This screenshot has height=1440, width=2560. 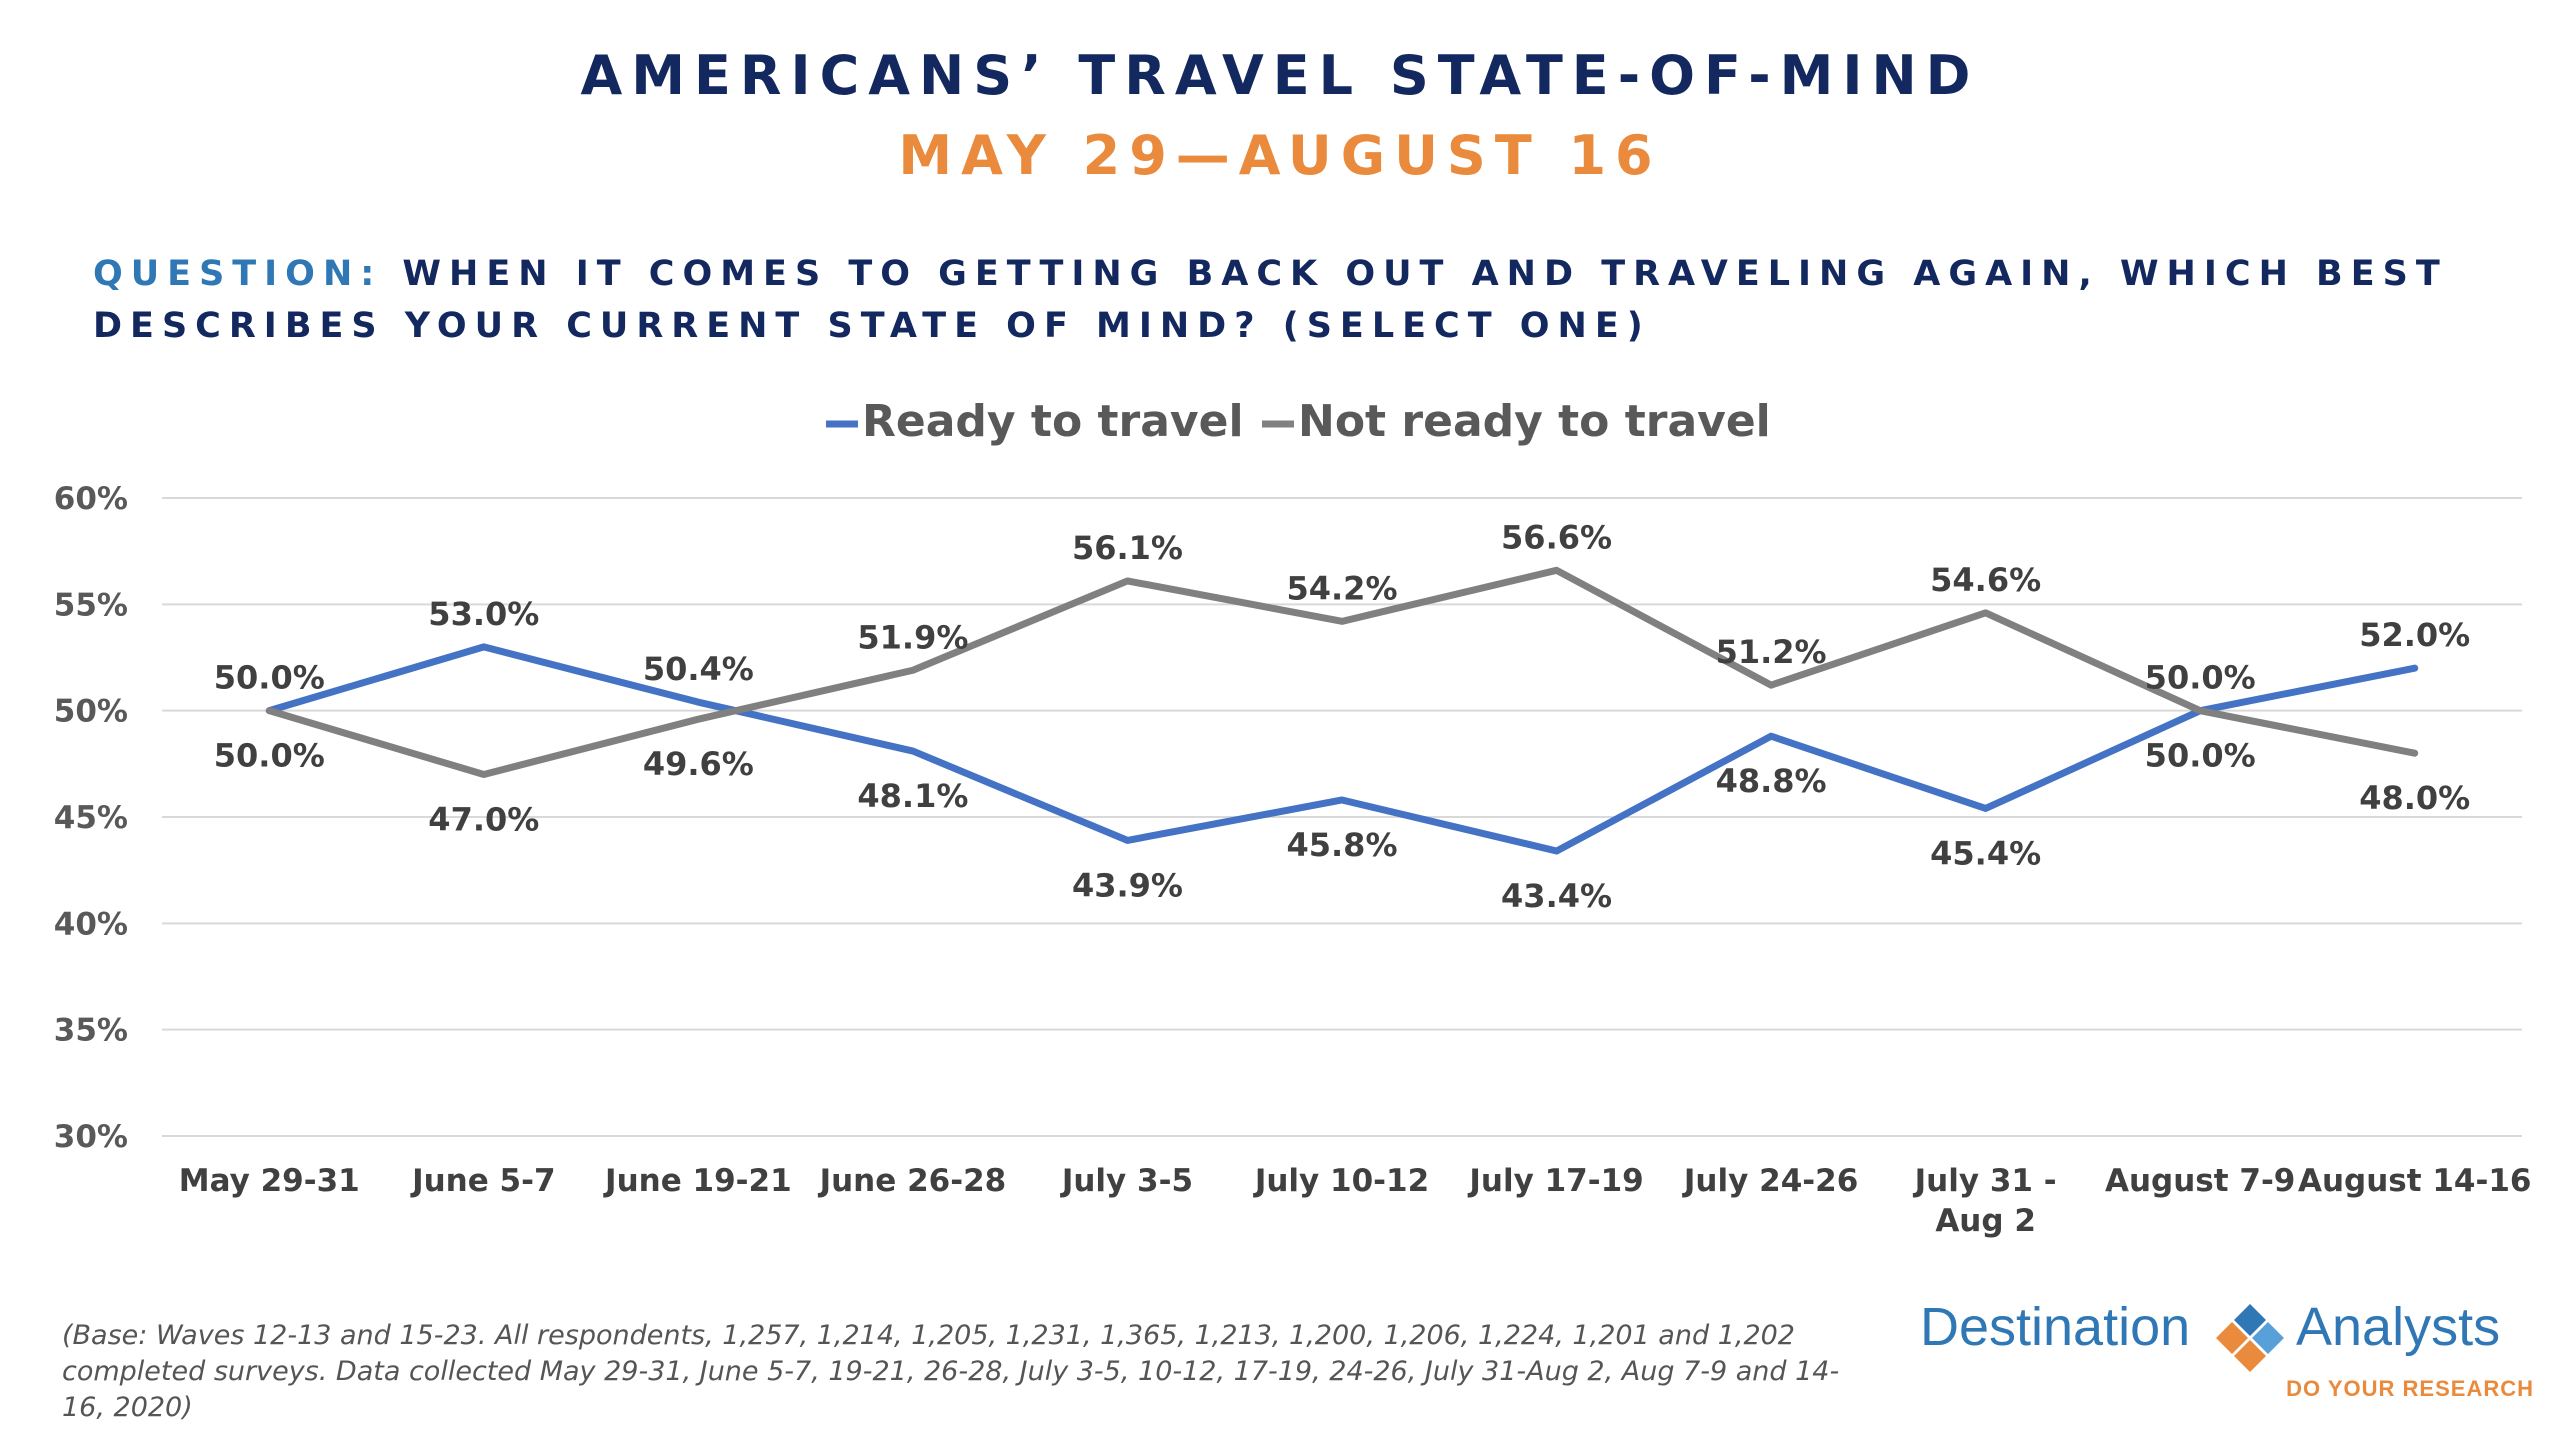 I want to click on x-tick-label: July 10-12, so click(x=1341, y=1181).